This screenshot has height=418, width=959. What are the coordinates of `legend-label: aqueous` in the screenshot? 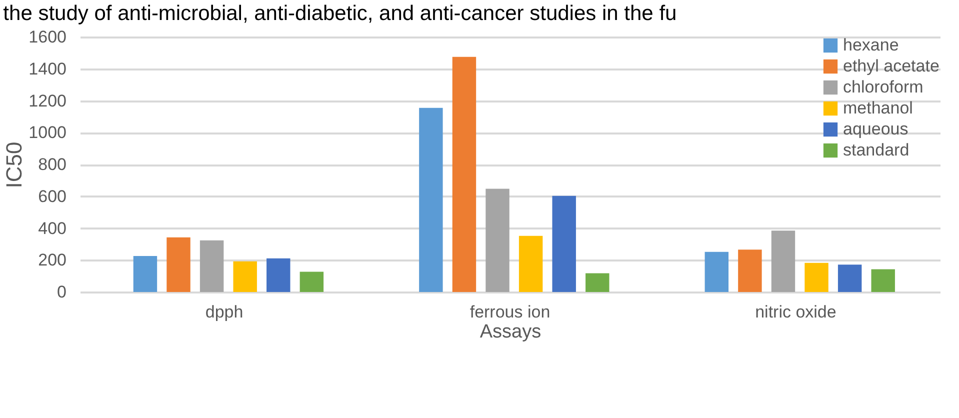 It's located at (875, 129).